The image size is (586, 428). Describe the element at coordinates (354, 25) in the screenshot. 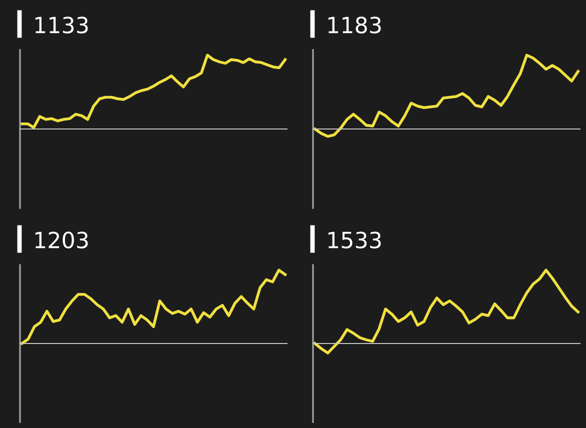

I see `chart-title: 1183` at that location.